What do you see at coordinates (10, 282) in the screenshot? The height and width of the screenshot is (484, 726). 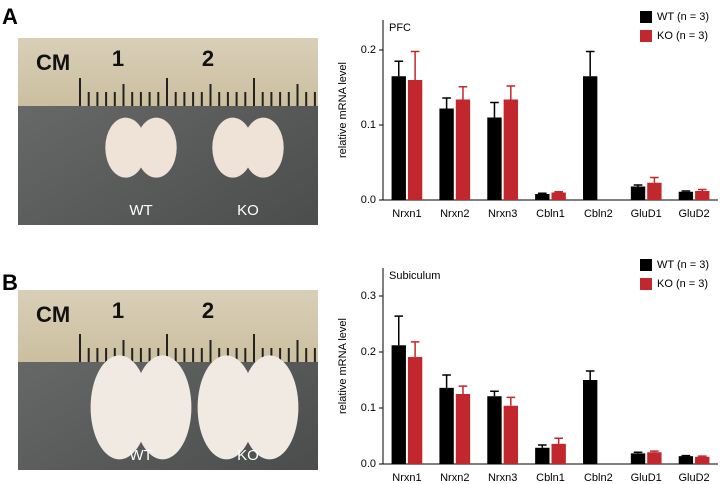 I see `panel-label: B` at bounding box center [10, 282].